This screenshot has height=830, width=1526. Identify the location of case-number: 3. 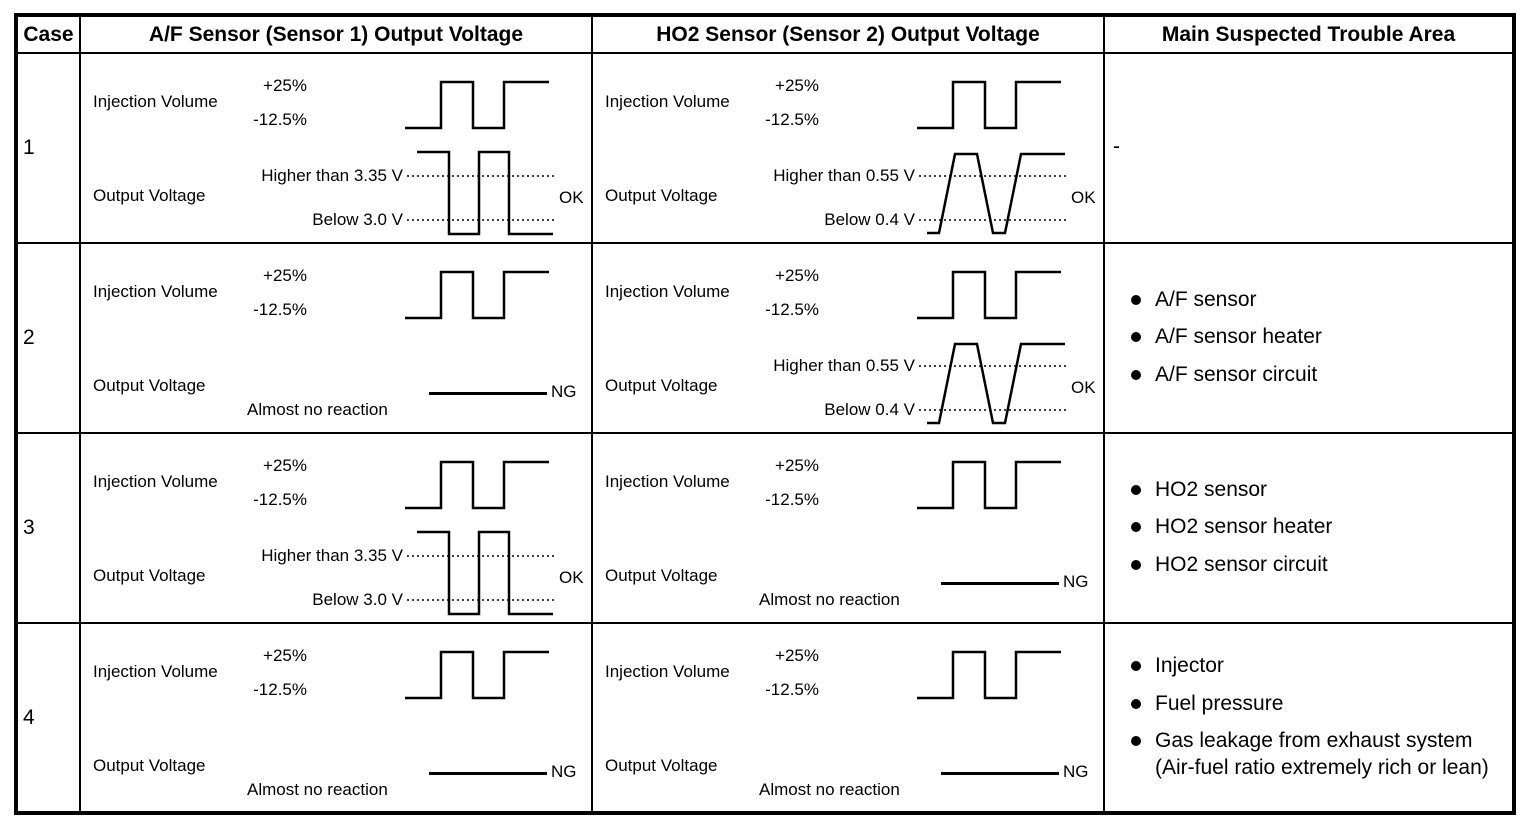
(48, 528).